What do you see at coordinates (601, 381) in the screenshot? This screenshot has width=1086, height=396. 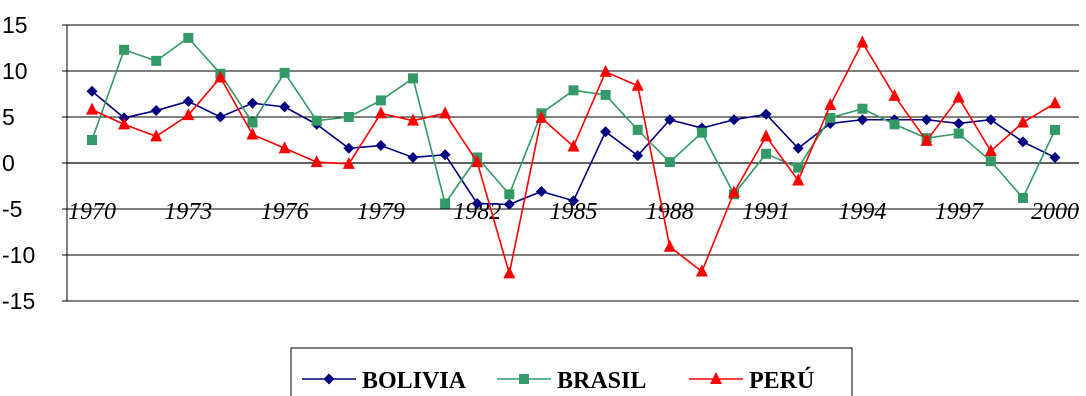 I see `legend-label: BRASIL` at bounding box center [601, 381].